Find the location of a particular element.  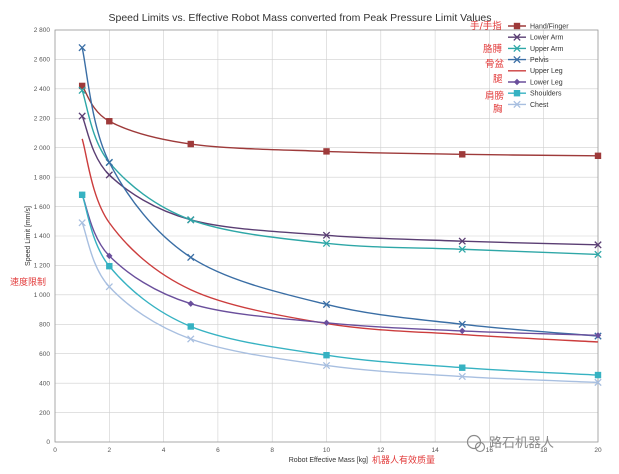

wechat-icon-small is located at coordinates (480, 447).